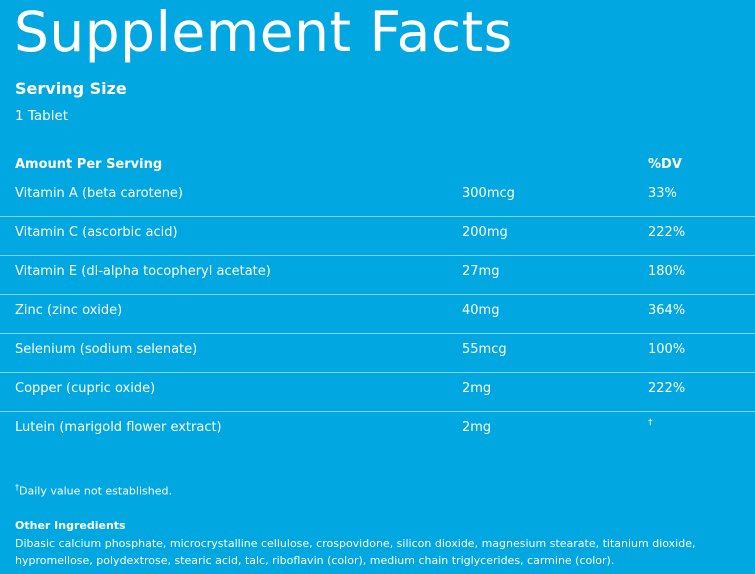 This screenshot has width=755, height=574. What do you see at coordinates (667, 271) in the screenshot?
I see `nutrient-dv: 180%` at bounding box center [667, 271].